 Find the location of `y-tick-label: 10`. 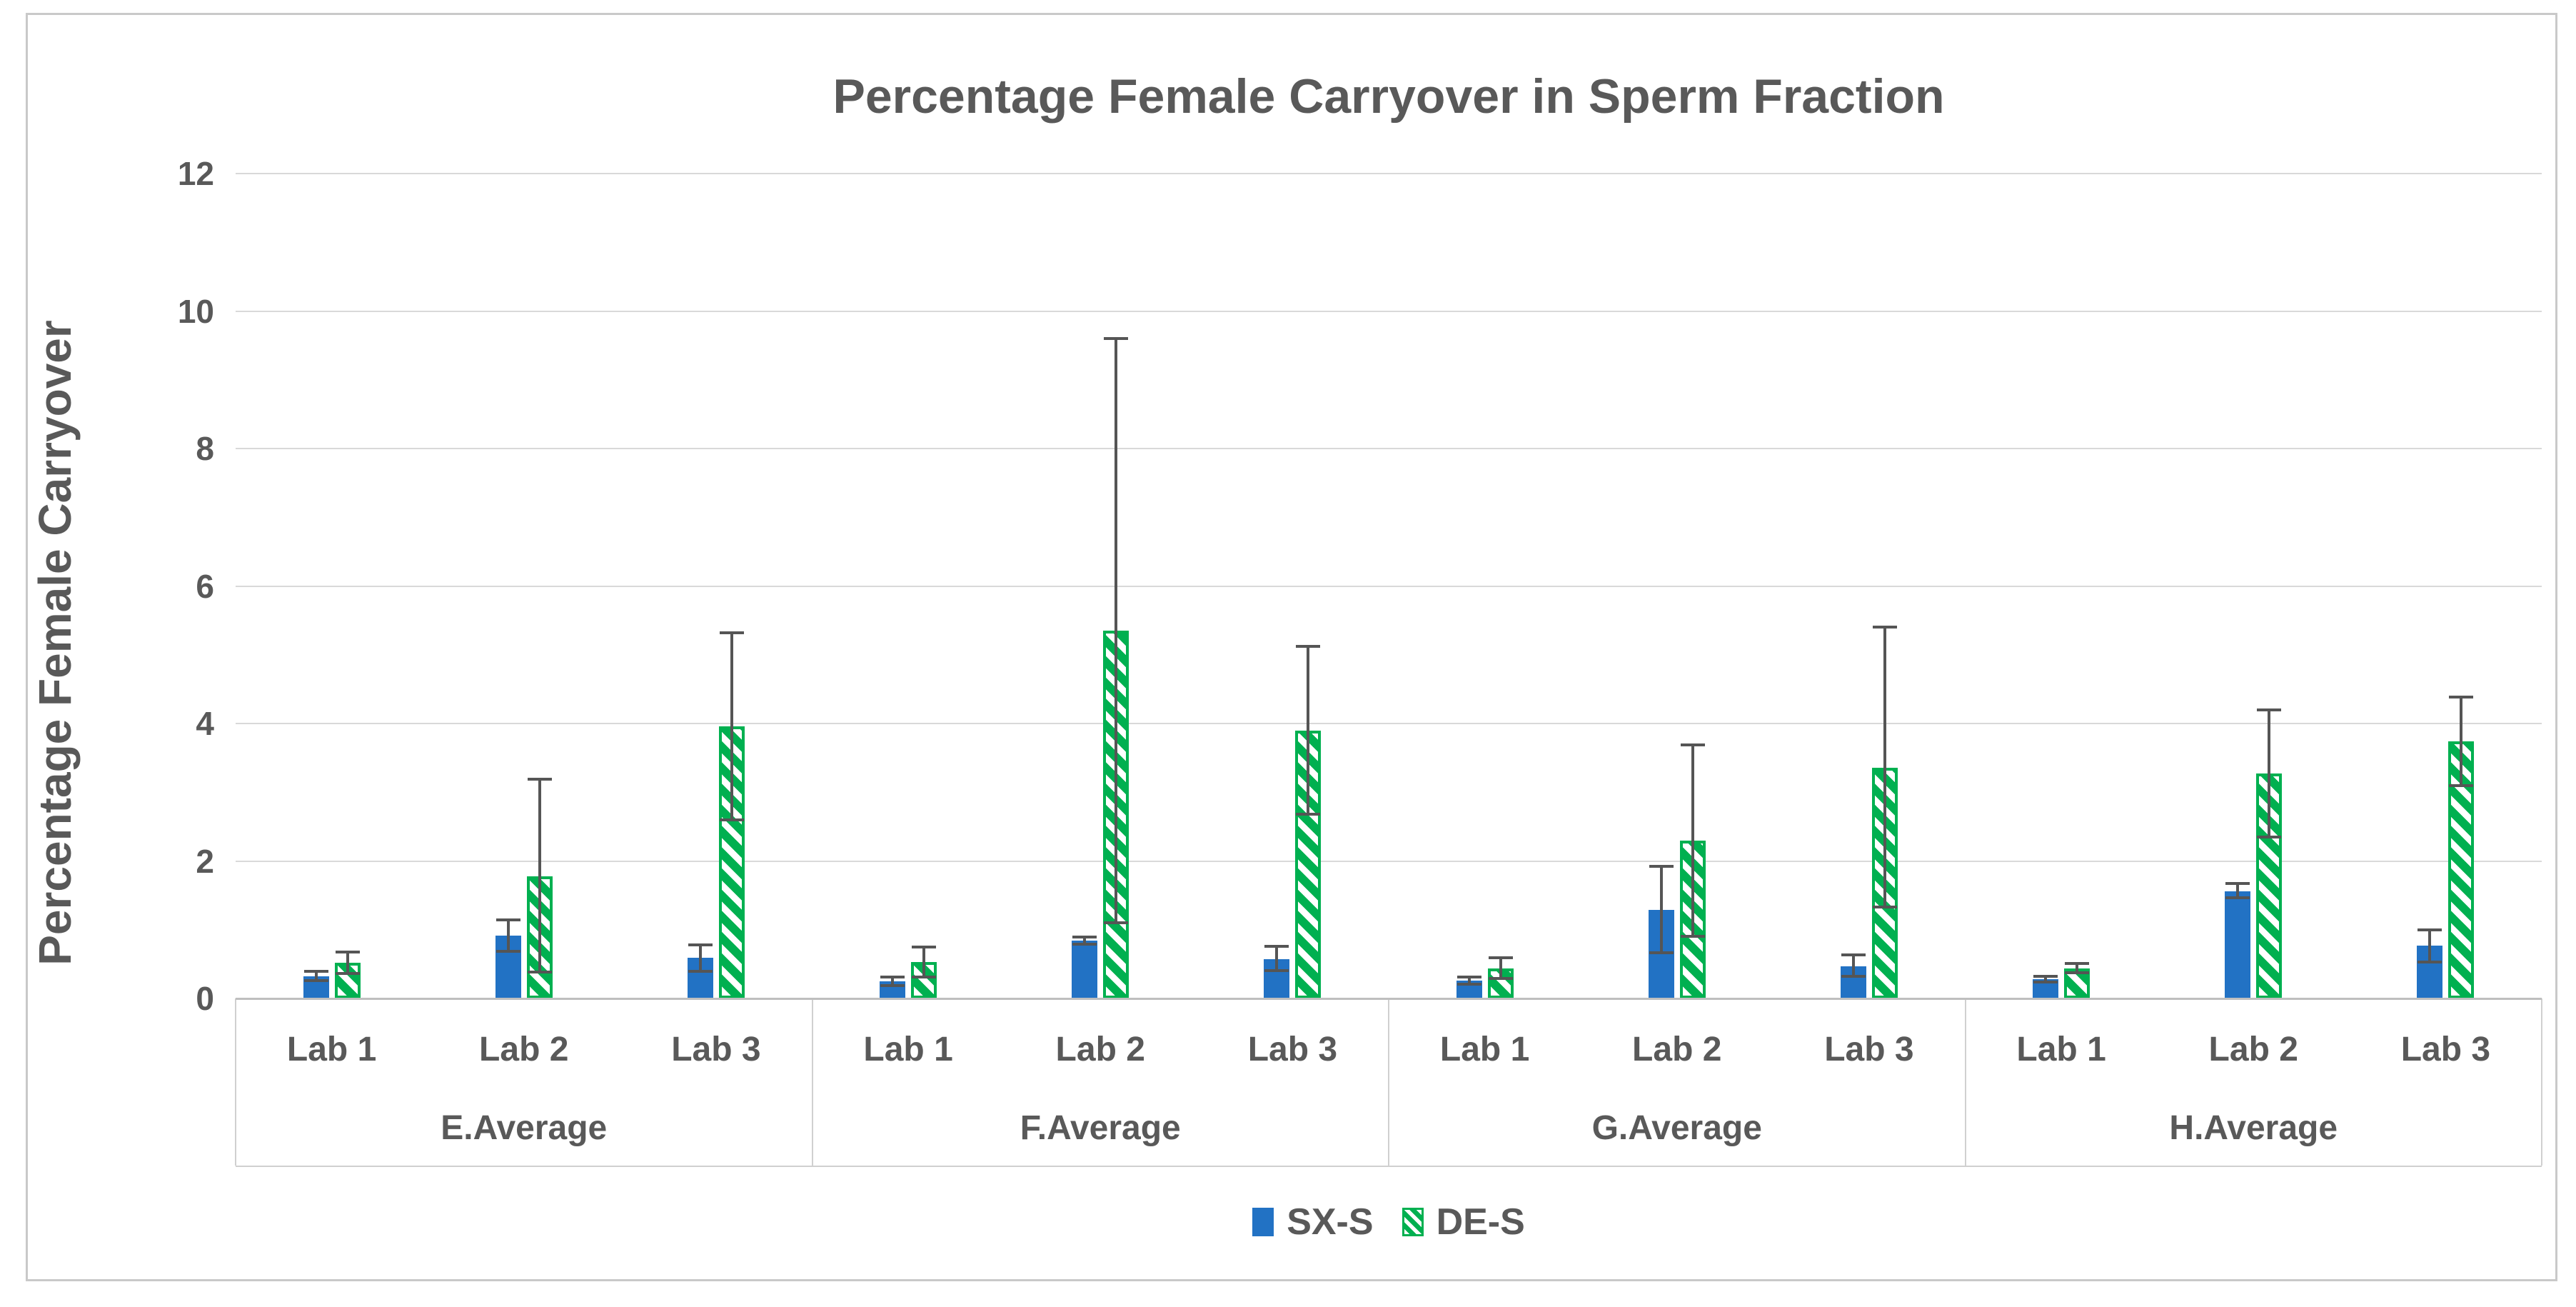

y-tick-label: 10 is located at coordinates (195, 311).